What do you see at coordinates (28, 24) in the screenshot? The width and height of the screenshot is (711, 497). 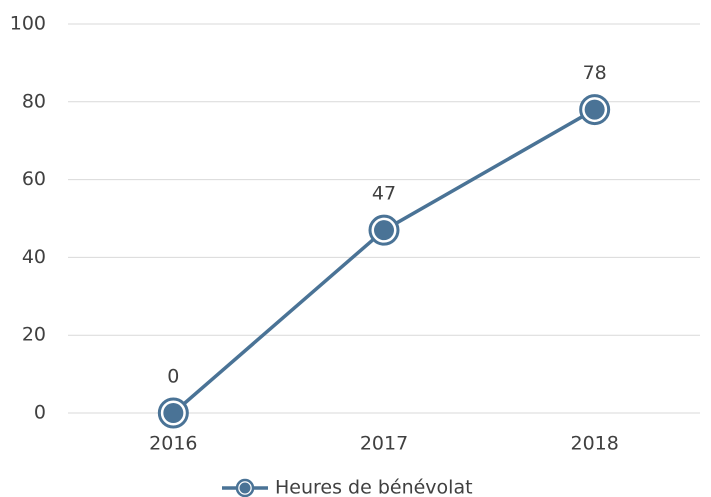 I see `y-tick-label: 100` at bounding box center [28, 24].